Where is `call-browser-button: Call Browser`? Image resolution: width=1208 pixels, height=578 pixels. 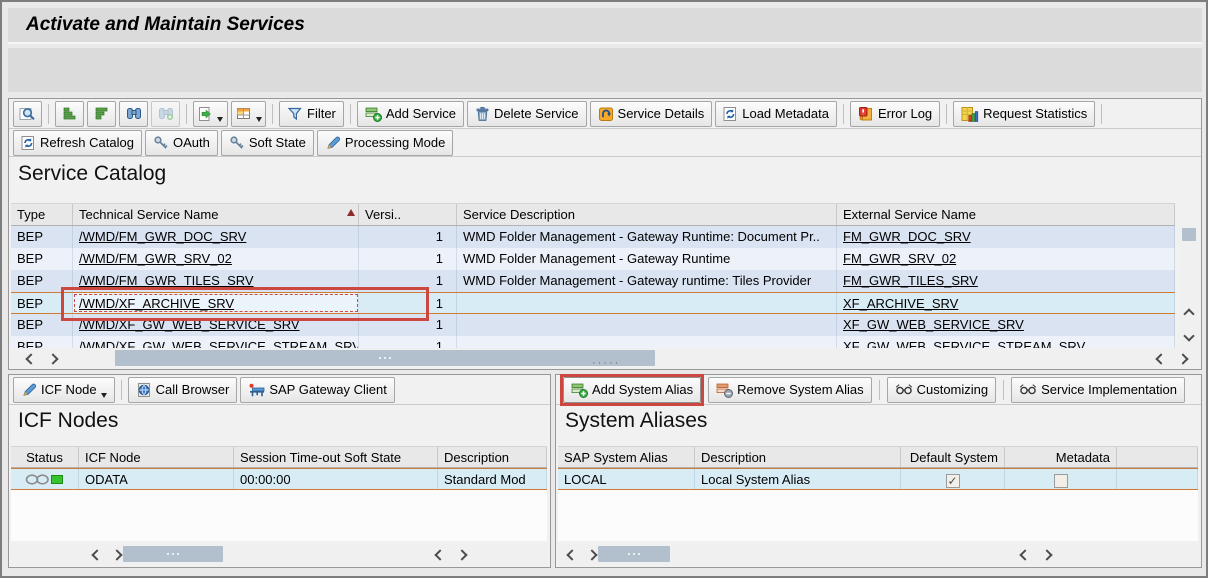 call-browser-button: Call Browser is located at coordinates (182, 389).